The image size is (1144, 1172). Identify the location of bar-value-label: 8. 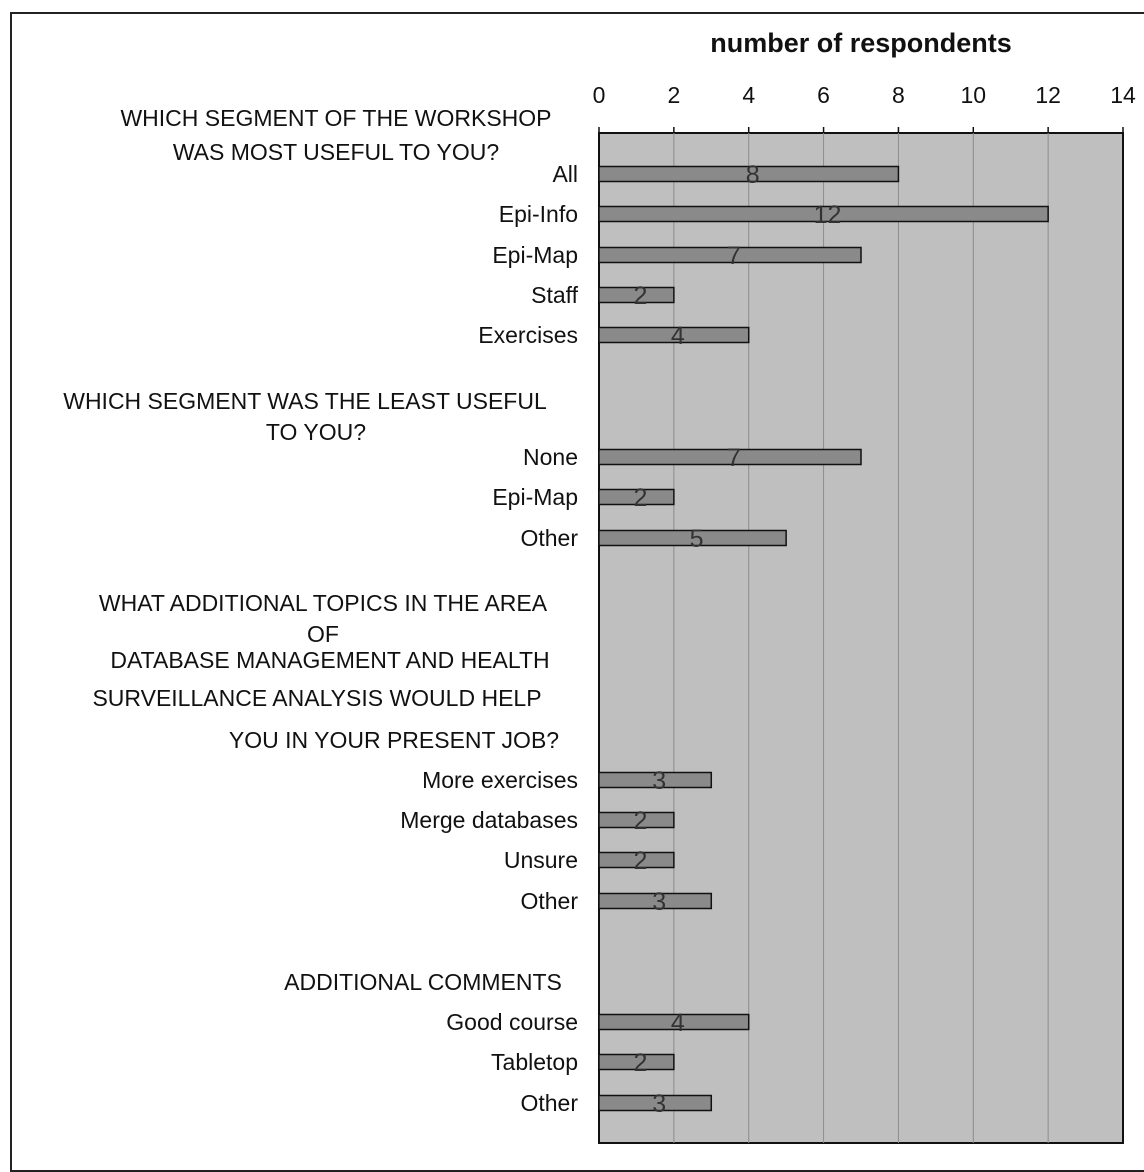
(753, 175).